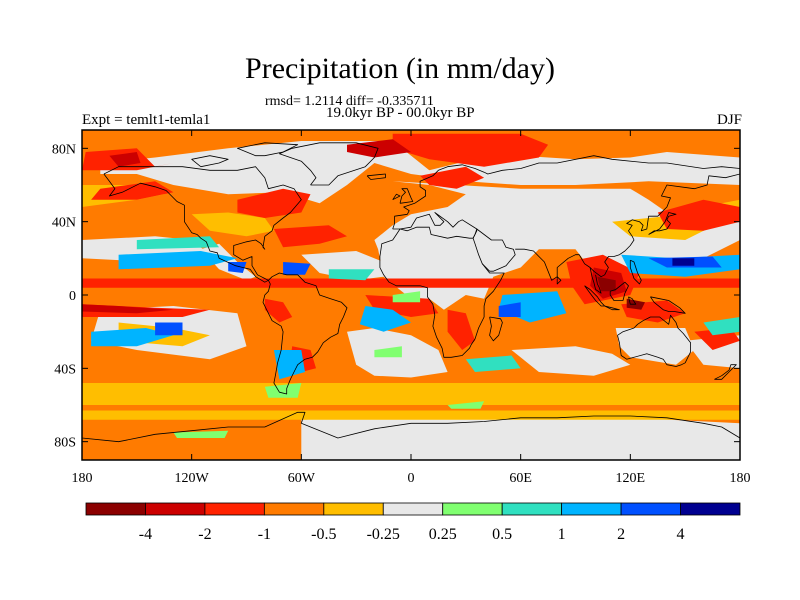 The height and width of the screenshot is (600, 800). What do you see at coordinates (400, 68) in the screenshot?
I see `page-title: Precipitation (in mm/day)` at bounding box center [400, 68].